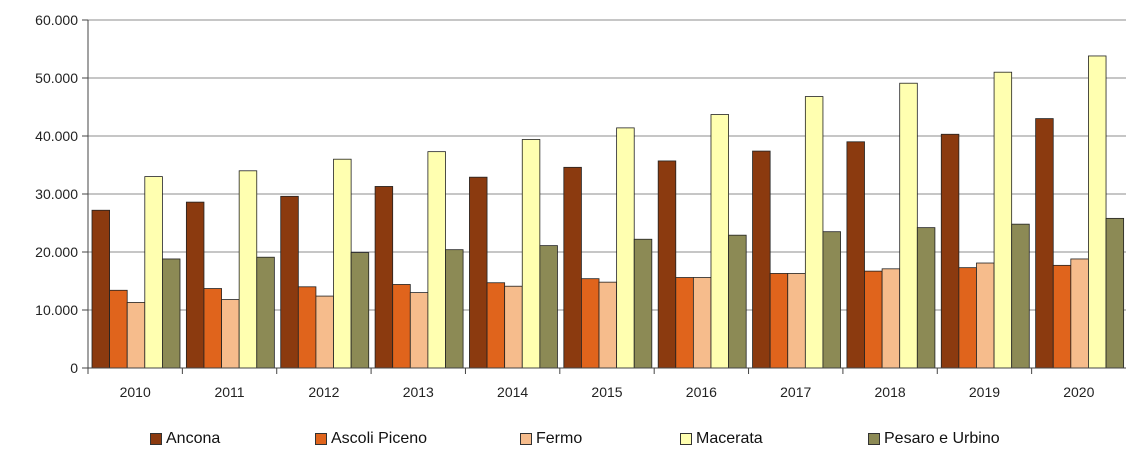 The height and width of the screenshot is (450, 1126). What do you see at coordinates (171, 313) in the screenshot?
I see `bar-pesaro-e-urbino-2010` at bounding box center [171, 313].